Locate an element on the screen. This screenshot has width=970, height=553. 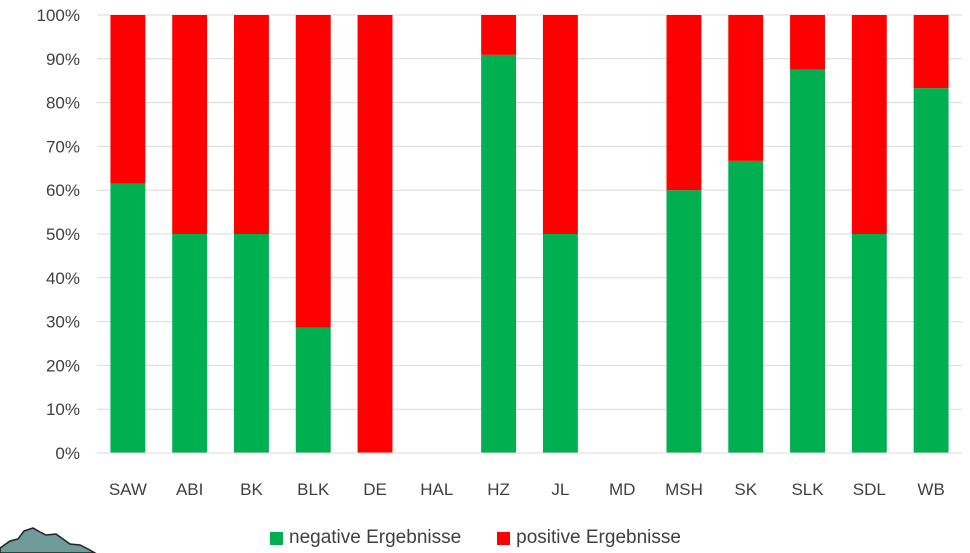
y-tick-label: 100% is located at coordinates (58, 15).